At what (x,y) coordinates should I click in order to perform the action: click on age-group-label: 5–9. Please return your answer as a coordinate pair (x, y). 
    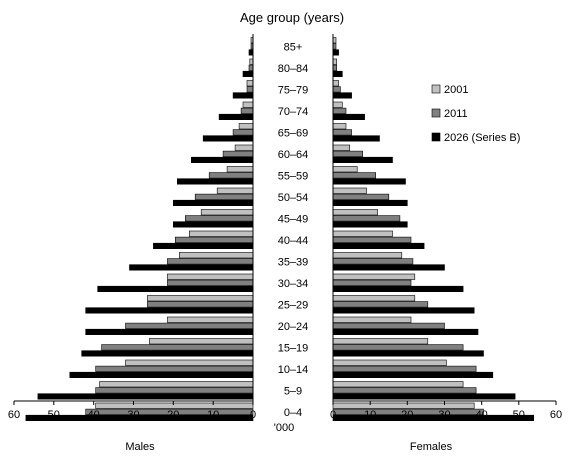
    Looking at the image, I should click on (293, 391).